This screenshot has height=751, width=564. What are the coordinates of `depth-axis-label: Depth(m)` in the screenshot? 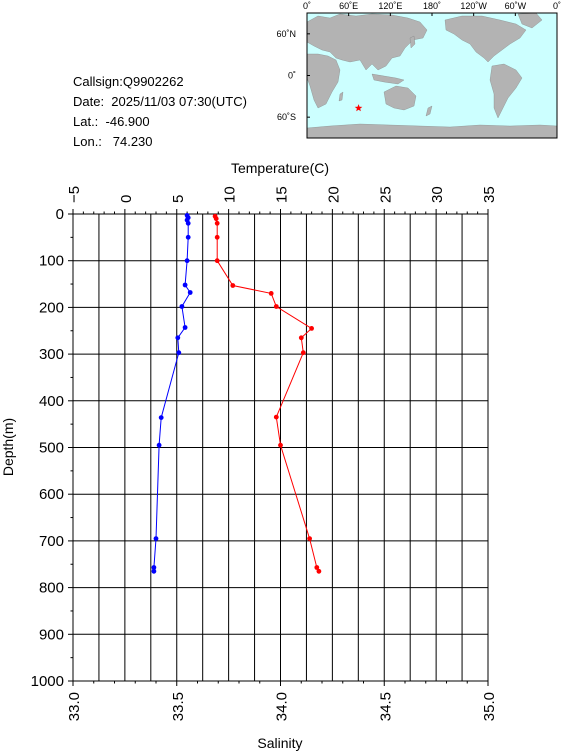 It's located at (8, 447).